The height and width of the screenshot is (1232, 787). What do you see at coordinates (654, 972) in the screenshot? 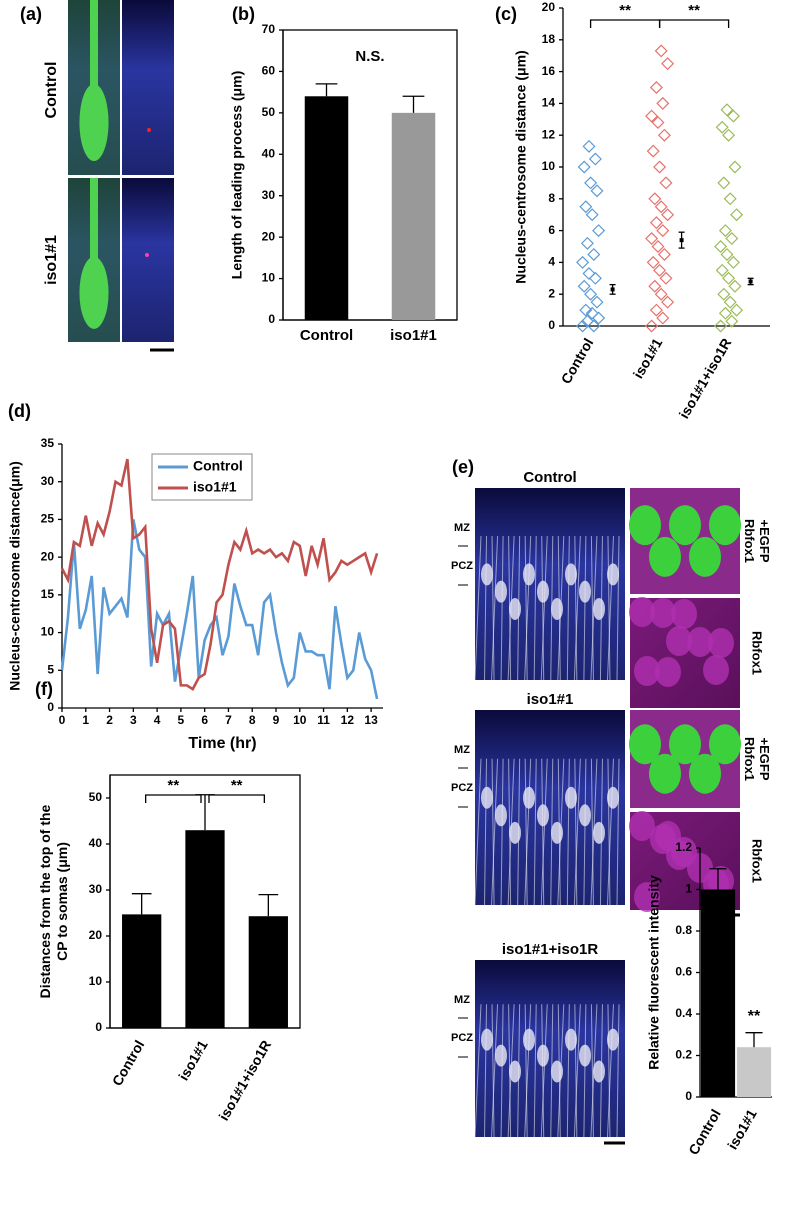
I see `y-axis-label: Relative fluorescent intensity` at bounding box center [654, 972].